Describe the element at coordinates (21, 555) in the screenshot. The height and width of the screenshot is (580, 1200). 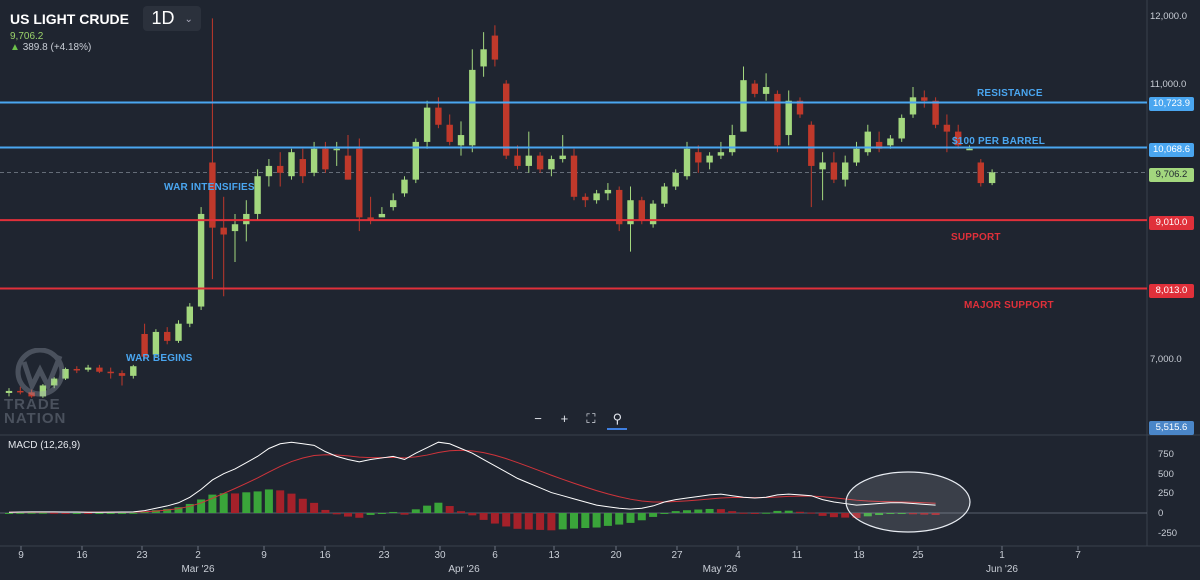
I see `x-tick-label: 9` at that location.